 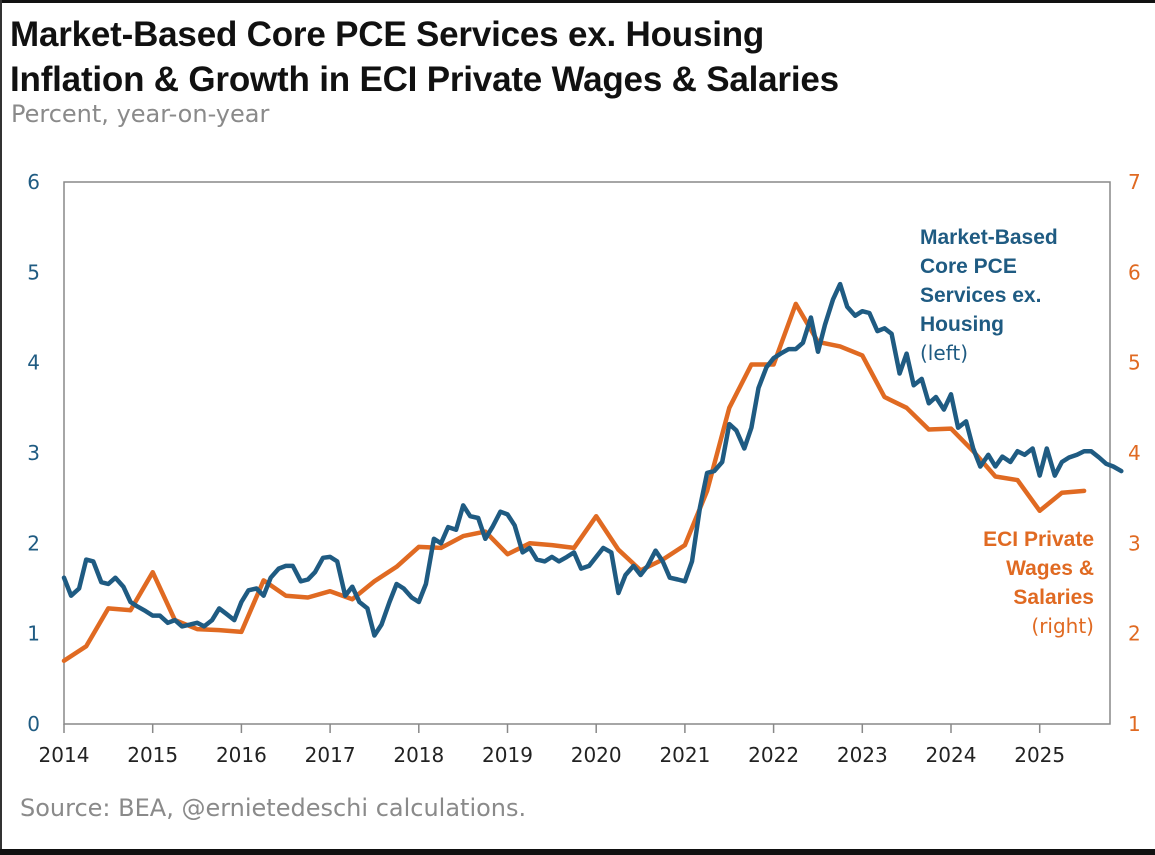 I want to click on pce-series-label: Housing, so click(x=962, y=324).